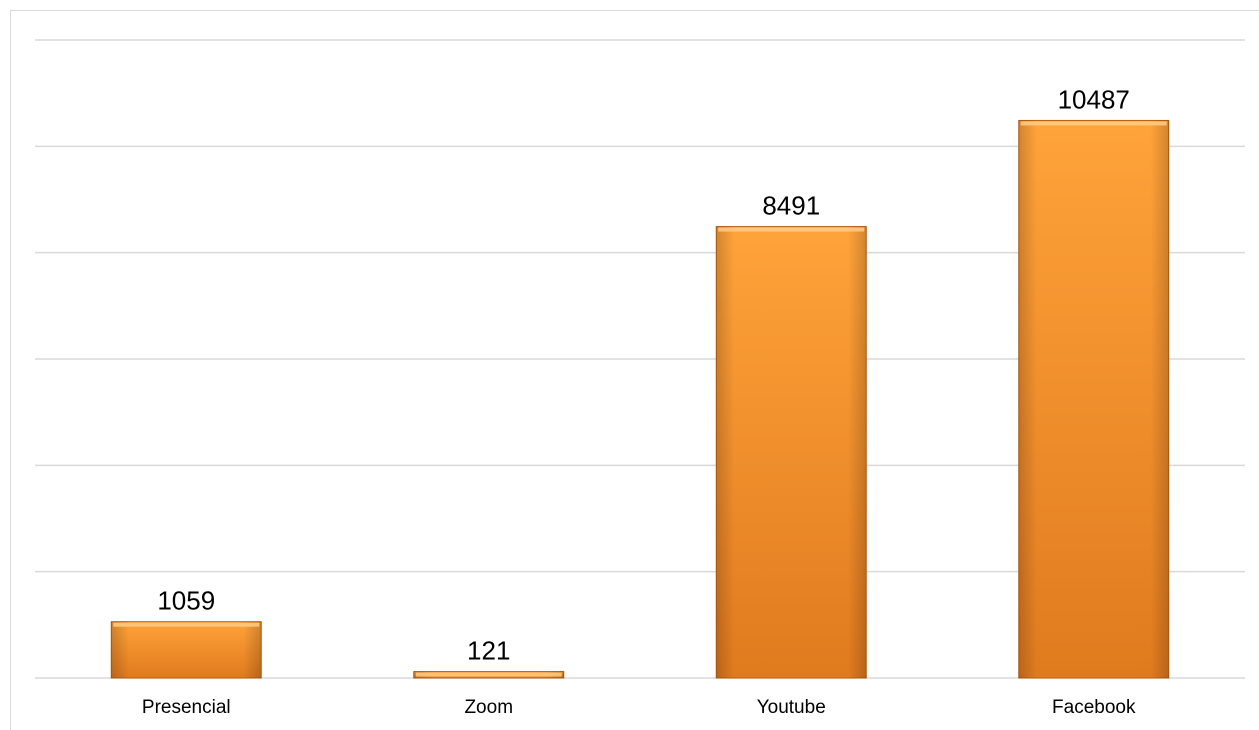  Describe the element at coordinates (639, 707) in the screenshot. I see `x-axis-tick-labels: Presencial Zoom Youtube Facebook` at that location.